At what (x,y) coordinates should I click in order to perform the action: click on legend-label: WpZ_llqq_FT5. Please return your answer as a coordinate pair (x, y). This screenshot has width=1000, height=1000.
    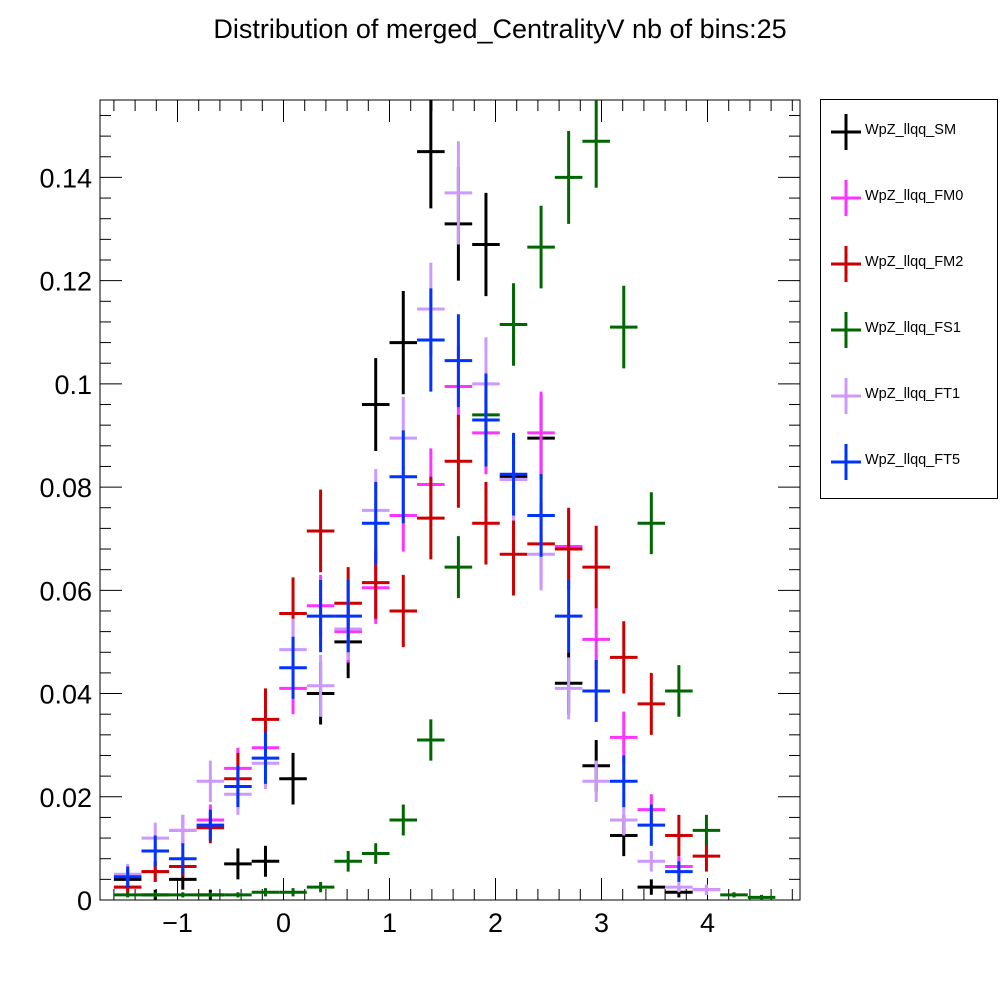
    Looking at the image, I should click on (913, 460).